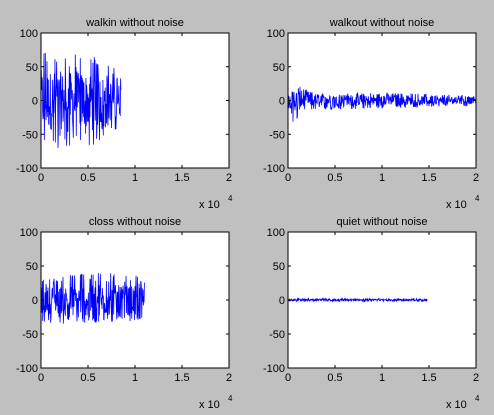 Image resolution: width=494 pixels, height=415 pixels. What do you see at coordinates (381, 222) in the screenshot?
I see `subplot-title: quiet without noise` at bounding box center [381, 222].